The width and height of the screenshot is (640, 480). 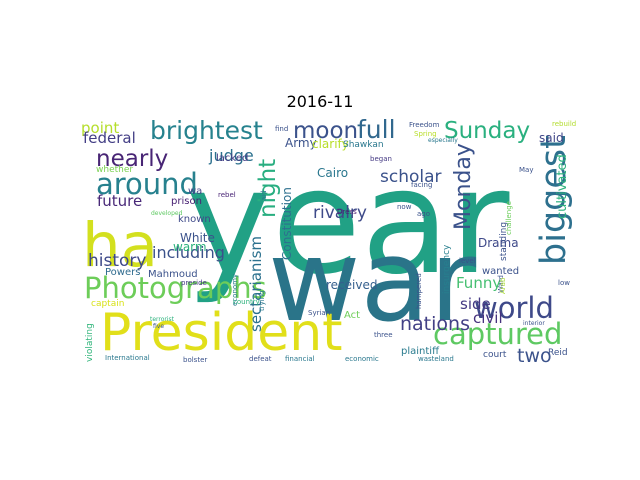 I want to click on word-now: now, so click(x=404, y=207).